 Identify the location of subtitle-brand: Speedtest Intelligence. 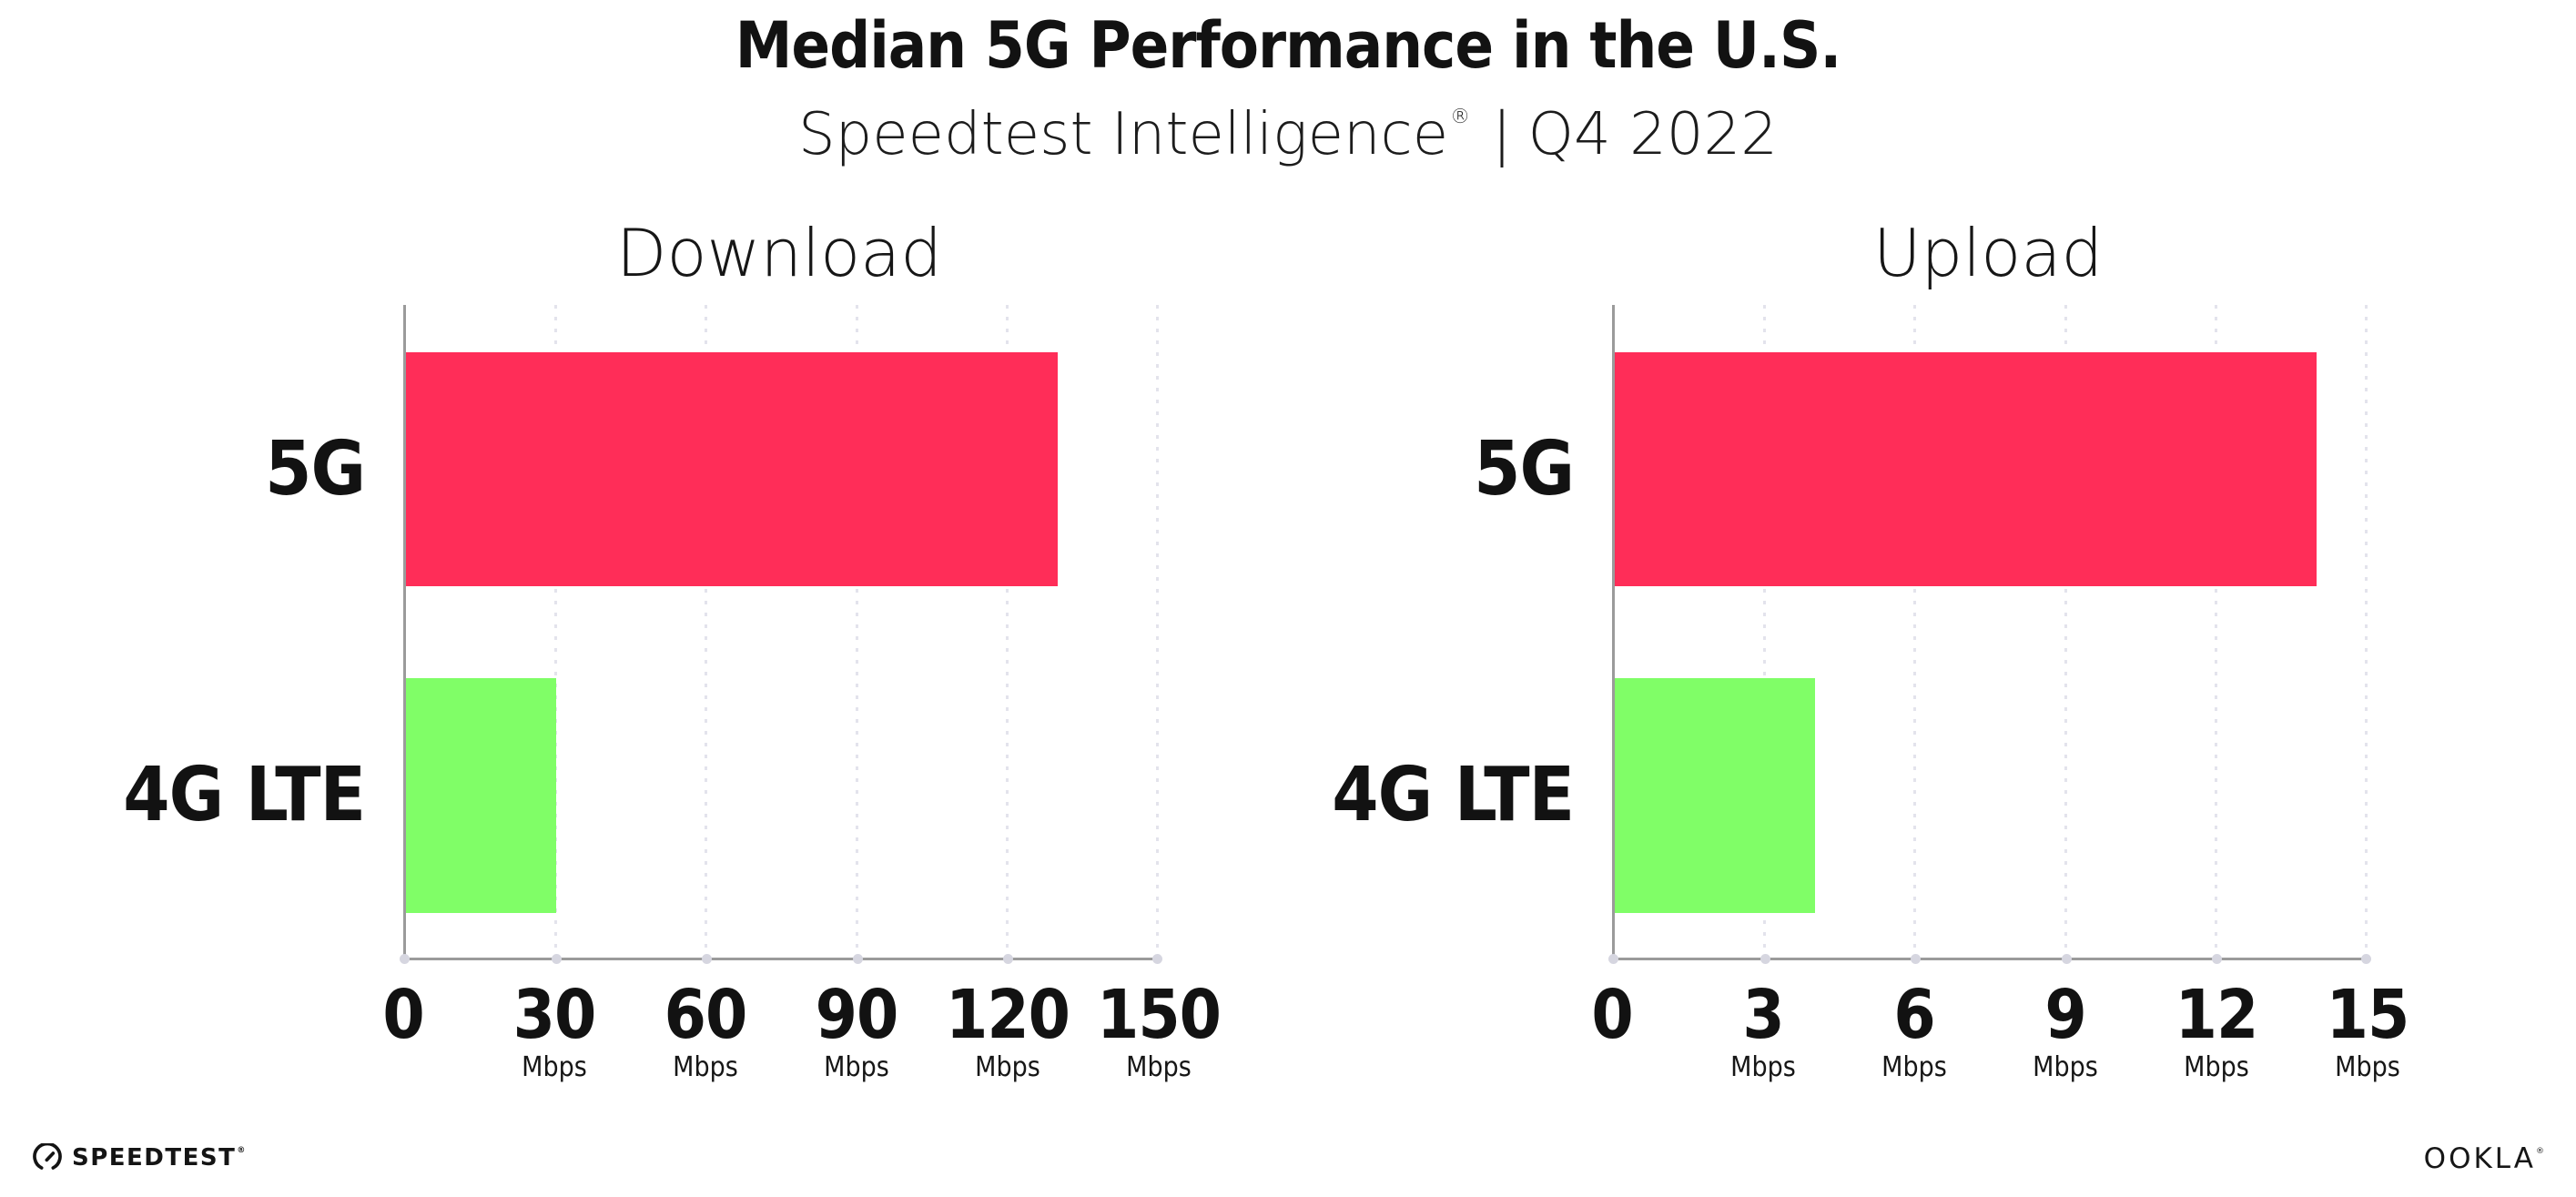
(1123, 134).